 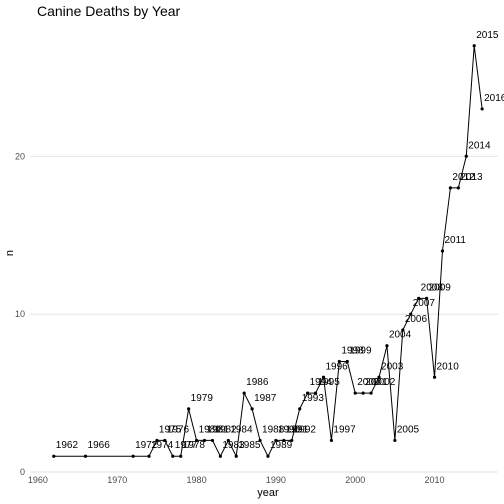 What do you see at coordinates (408, 429) in the screenshot?
I see `data-label: 2005` at bounding box center [408, 429].